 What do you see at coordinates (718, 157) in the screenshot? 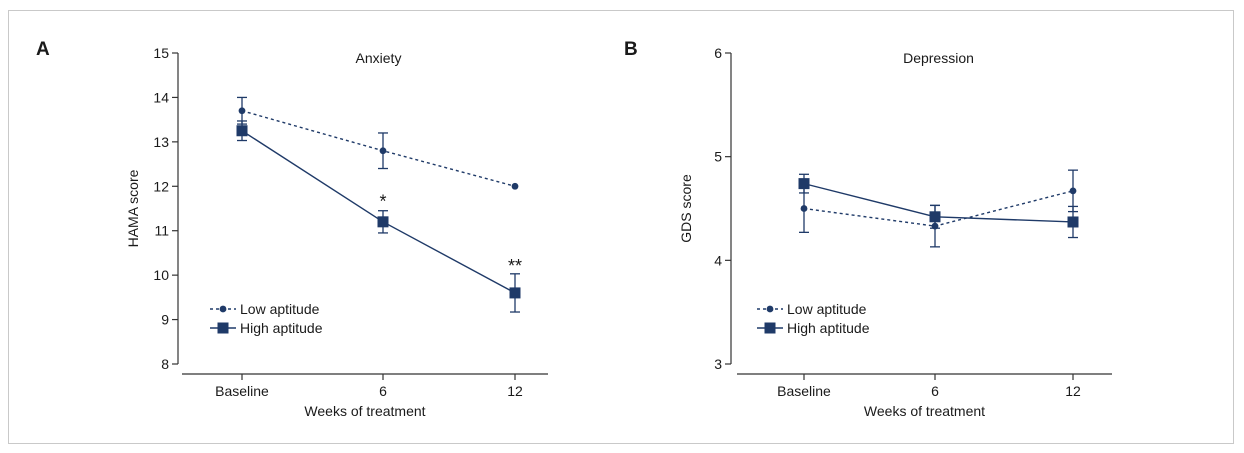
I see `y-tick-label: 5` at bounding box center [718, 157].